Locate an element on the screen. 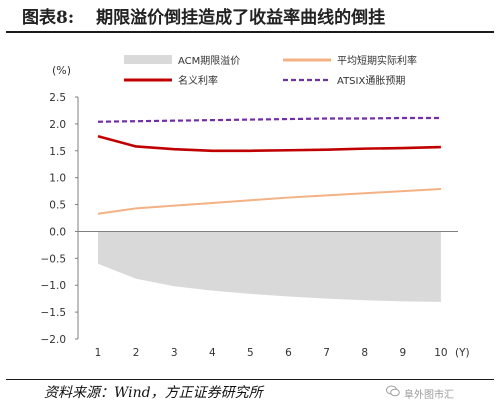  wechat-icon is located at coordinates (393, 391).